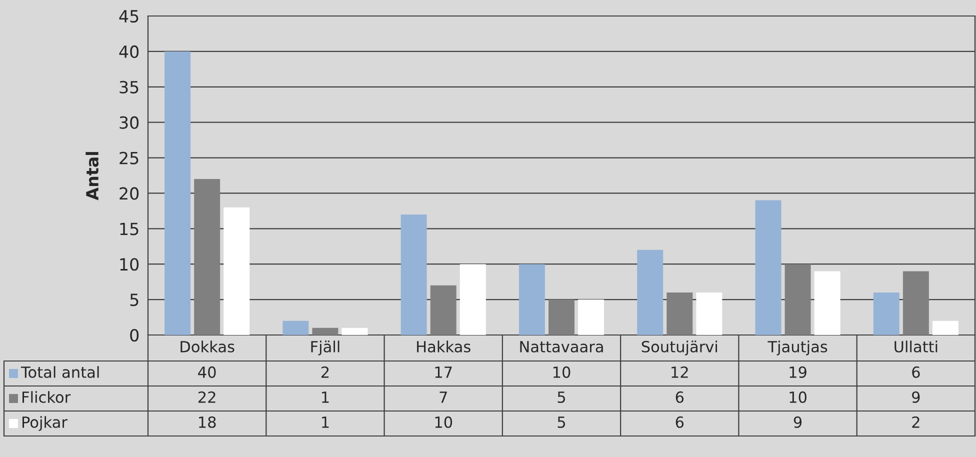  Describe the element at coordinates (443, 397) in the screenshot. I see `data-label: 7` at that location.